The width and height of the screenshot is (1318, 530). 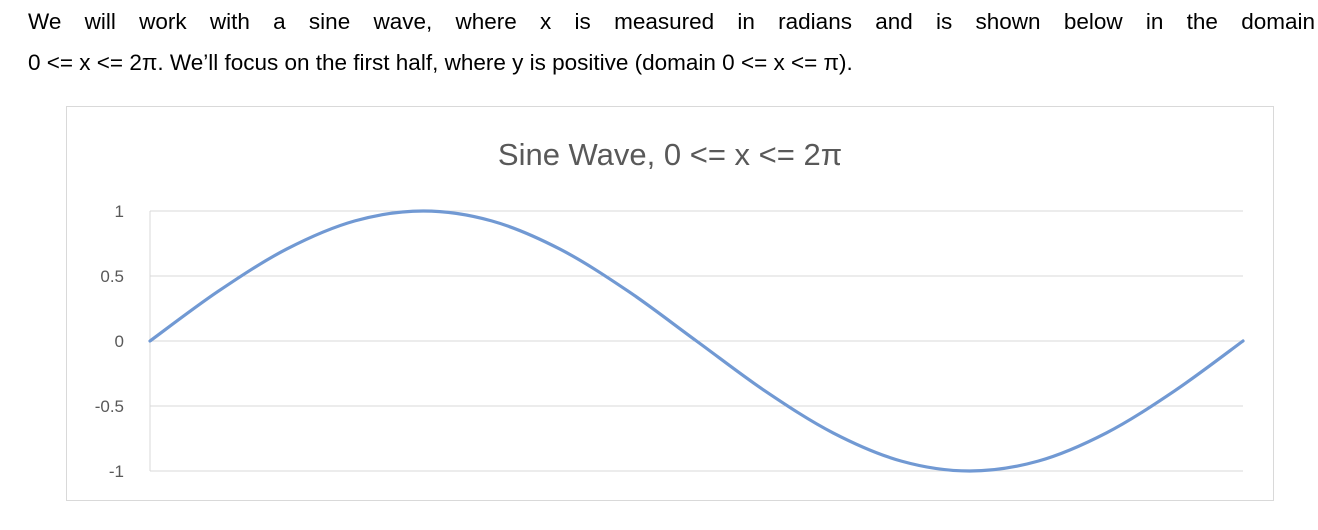 What do you see at coordinates (116, 471) in the screenshot?
I see `y-tick-label-4: -1` at bounding box center [116, 471].